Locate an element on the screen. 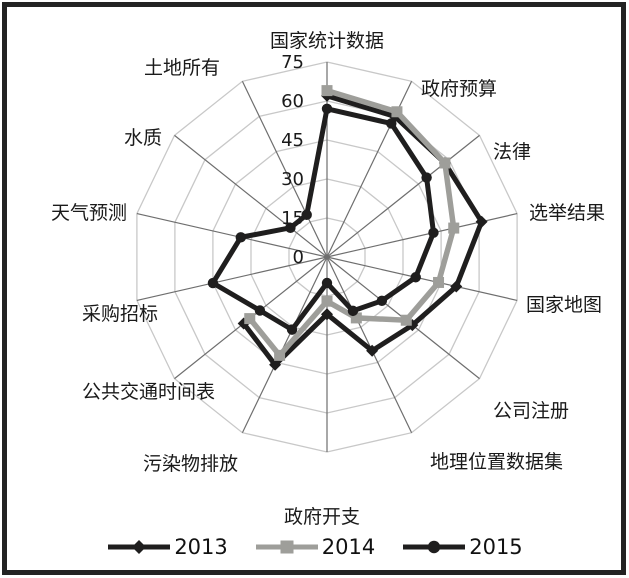  series-2015 is located at coordinates (323, 219).